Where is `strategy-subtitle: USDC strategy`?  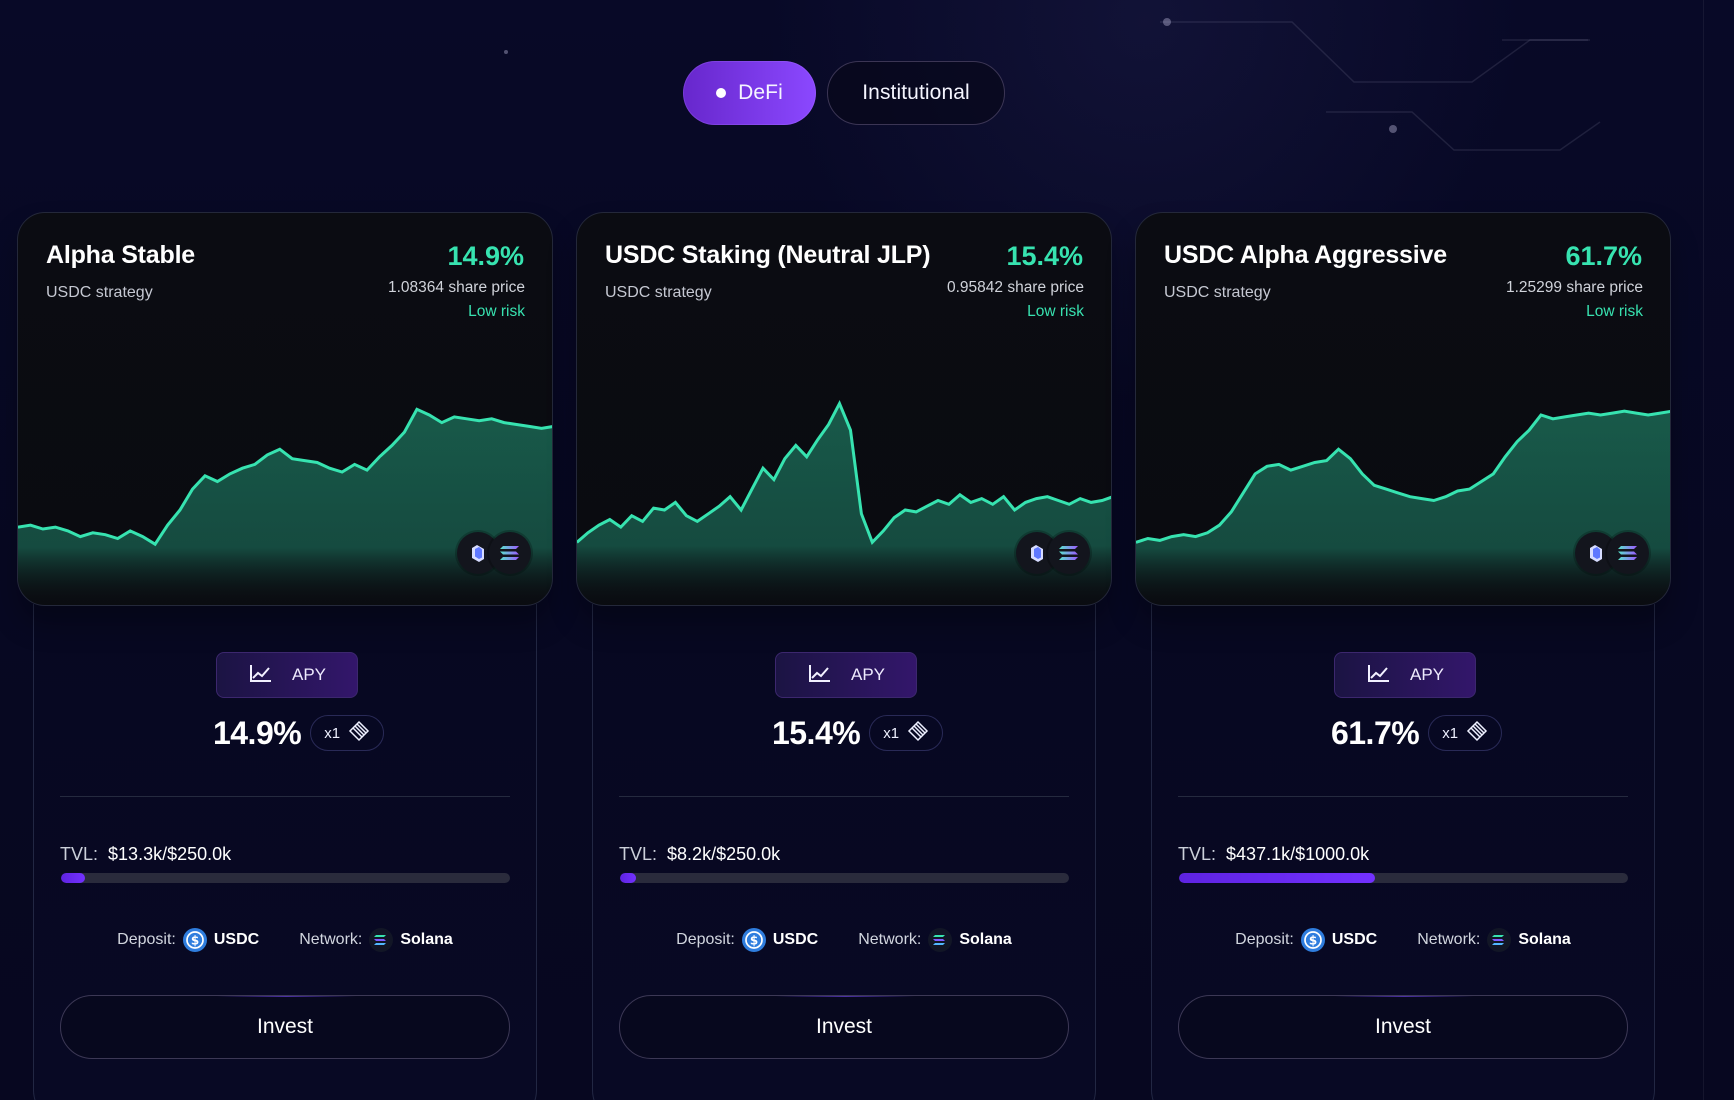
strategy-subtitle: USDC strategy is located at coordinates (658, 292).